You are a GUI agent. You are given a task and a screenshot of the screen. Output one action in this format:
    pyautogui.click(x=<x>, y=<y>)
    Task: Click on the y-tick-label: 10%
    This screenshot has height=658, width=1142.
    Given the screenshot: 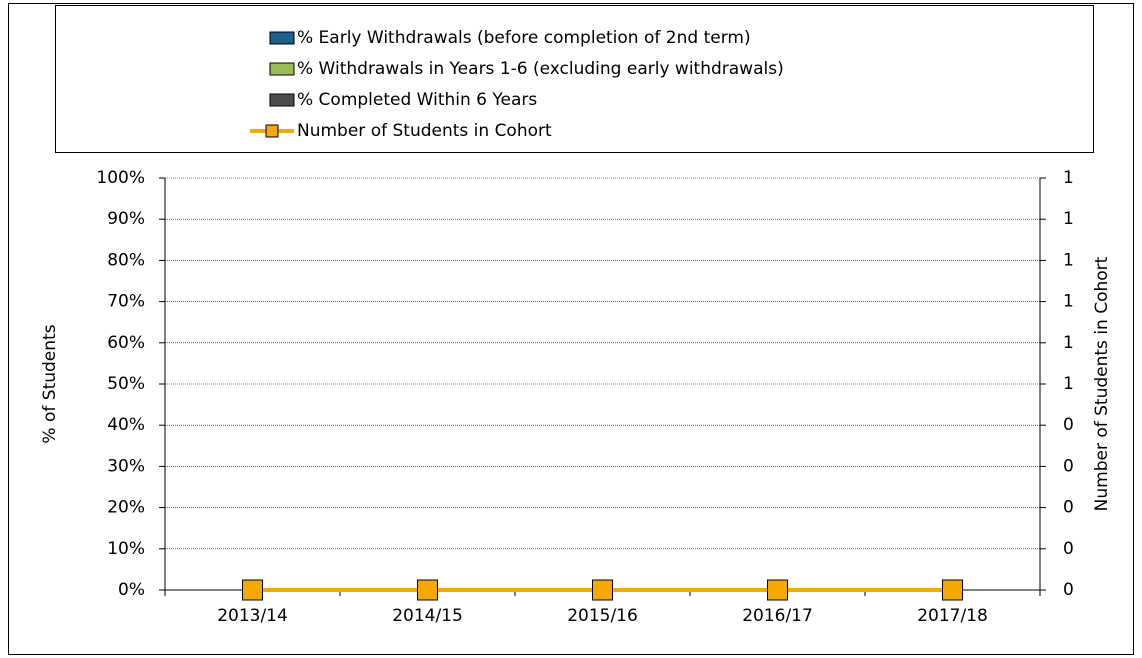 What is the action you would take?
    pyautogui.click(x=126, y=549)
    